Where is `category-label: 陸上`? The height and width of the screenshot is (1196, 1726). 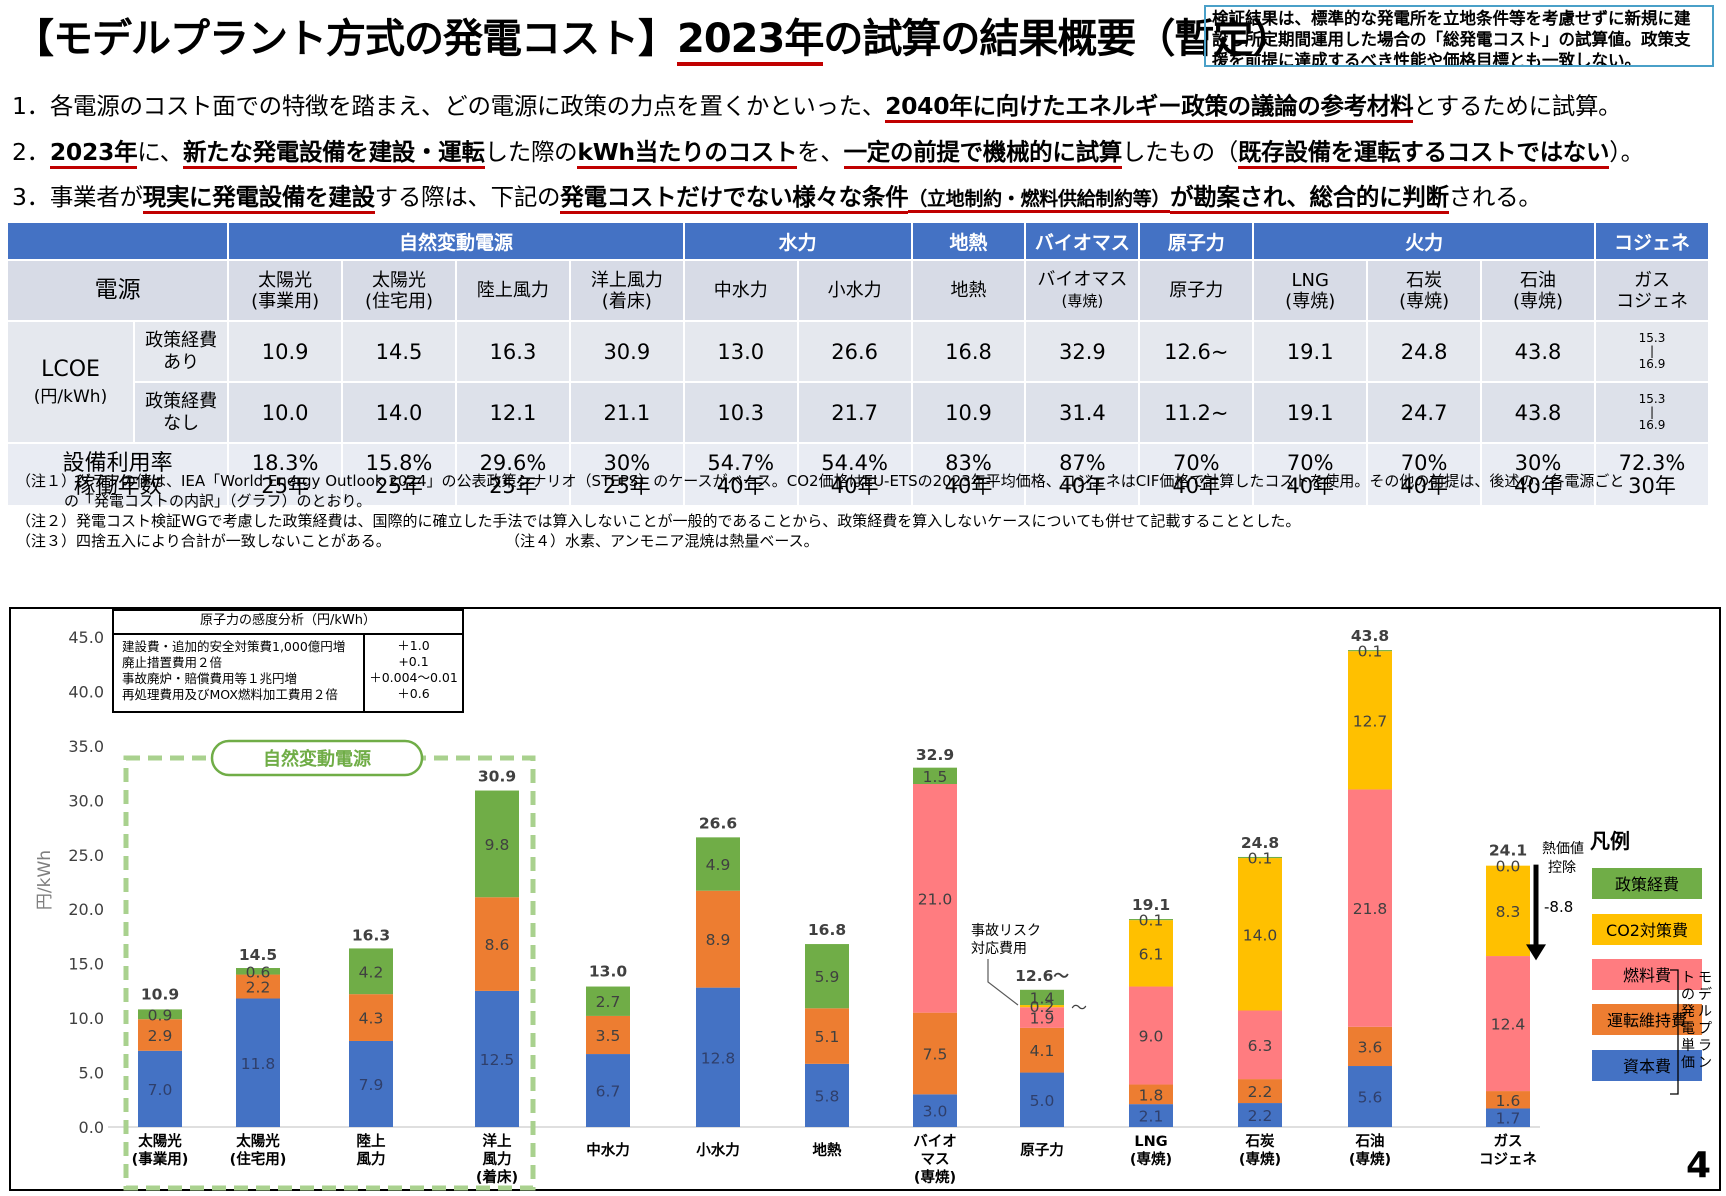
category-label: 陸上 is located at coordinates (371, 1141).